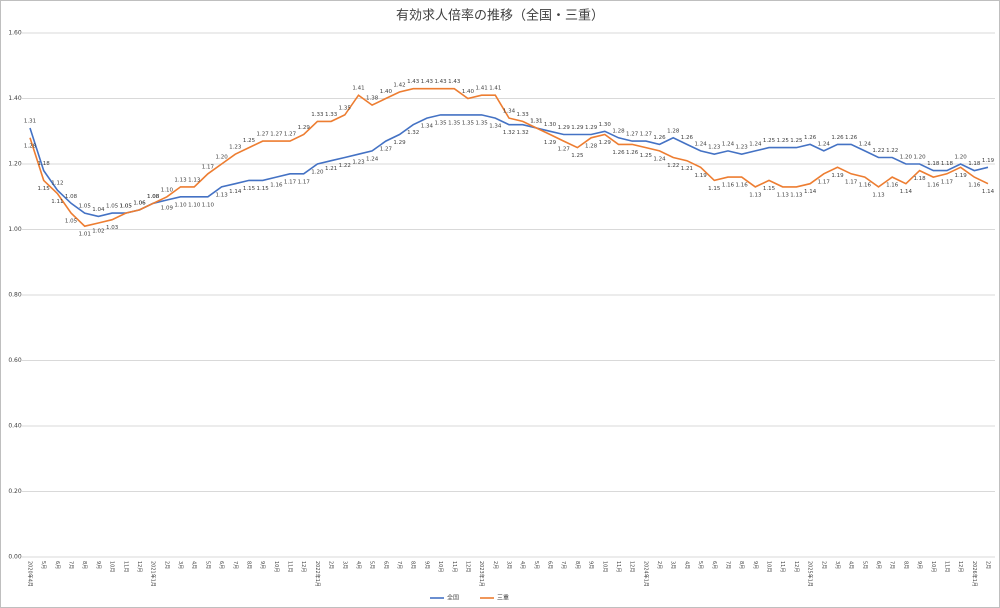 The image size is (1000, 608). I want to click on data-label: 1.21, so click(687, 169).